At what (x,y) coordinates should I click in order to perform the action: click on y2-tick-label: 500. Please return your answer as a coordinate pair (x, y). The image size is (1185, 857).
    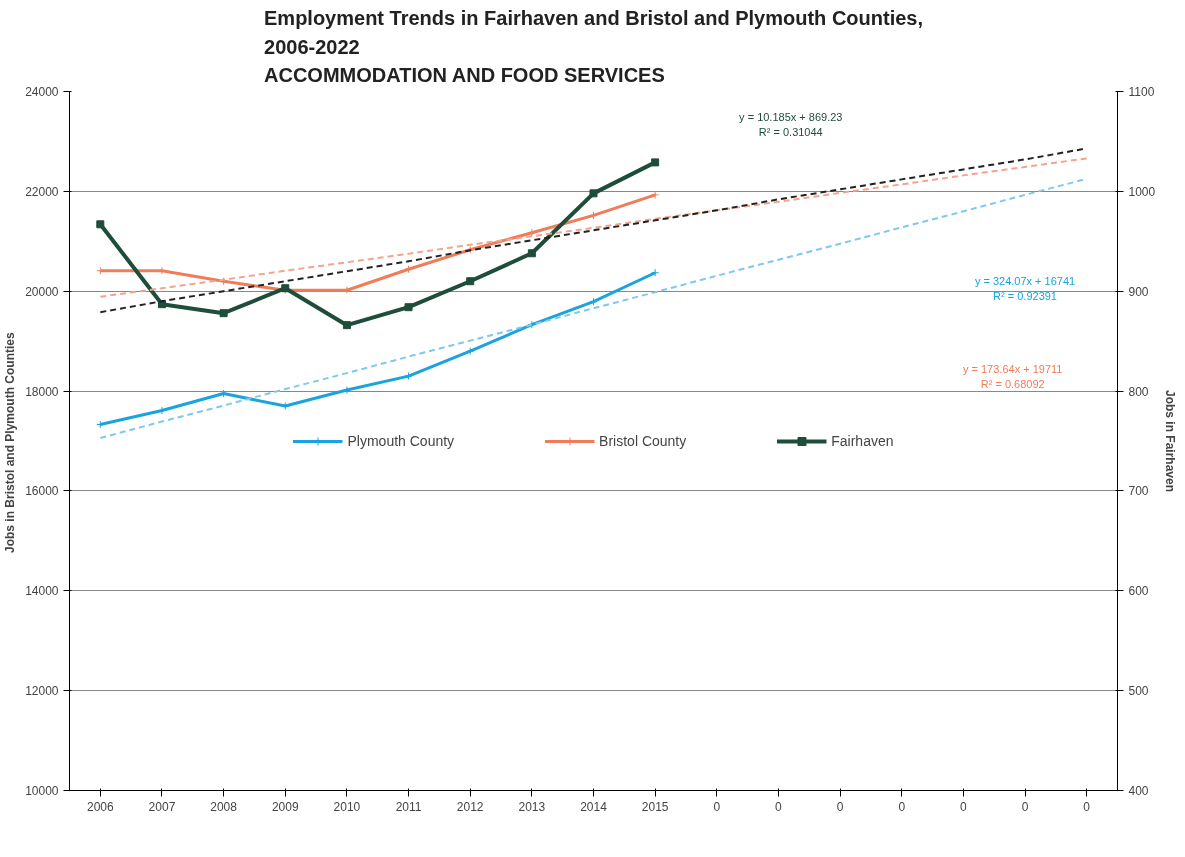
    Looking at the image, I should click on (1138, 691).